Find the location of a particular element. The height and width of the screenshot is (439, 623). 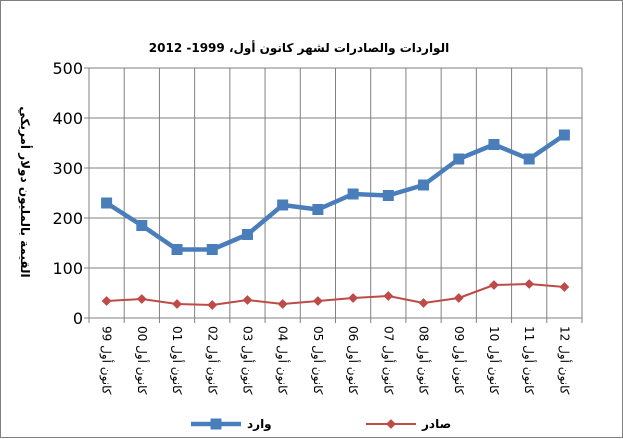

x-tick-label: كانون أول 12 is located at coordinates (564, 360).